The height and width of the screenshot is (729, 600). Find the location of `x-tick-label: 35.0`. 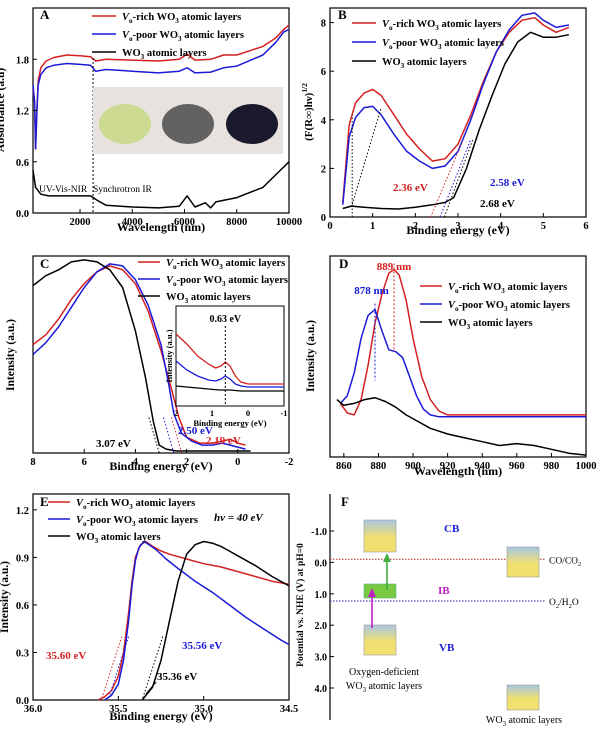

x-tick-label: 35.0 is located at coordinates (203, 709).